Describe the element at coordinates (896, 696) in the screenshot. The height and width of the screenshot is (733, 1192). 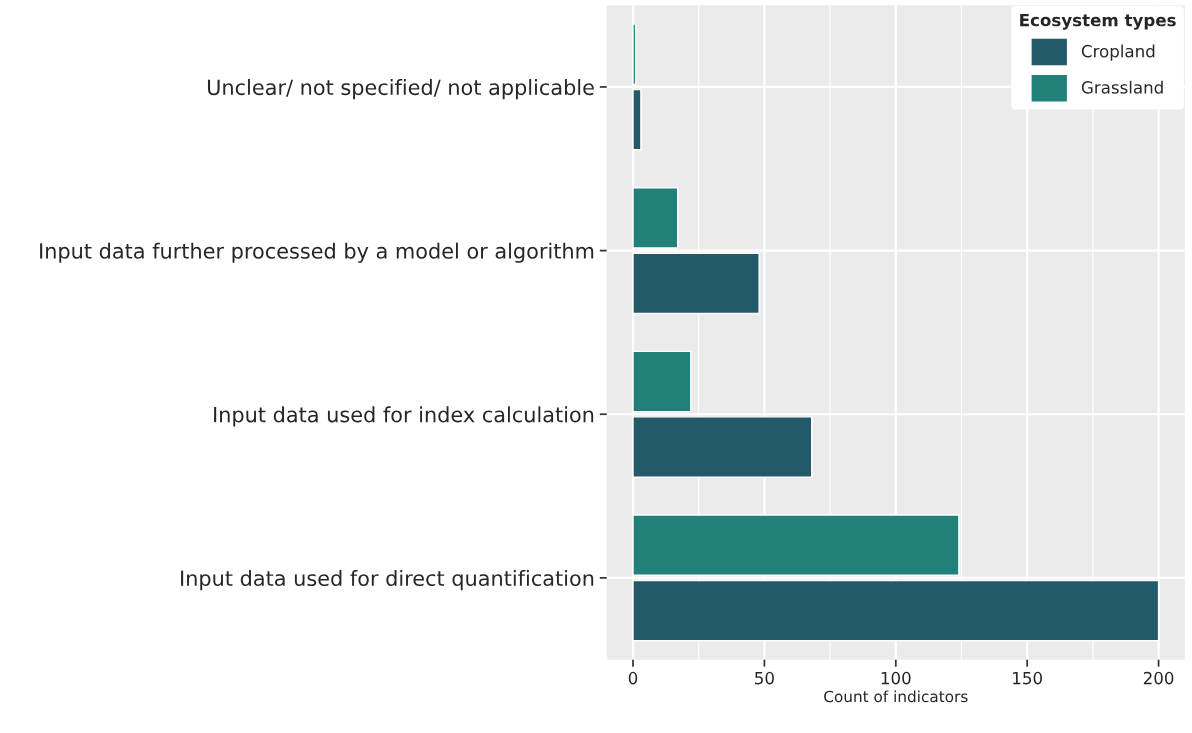
I see `x-axis-title: Count of indicators` at that location.